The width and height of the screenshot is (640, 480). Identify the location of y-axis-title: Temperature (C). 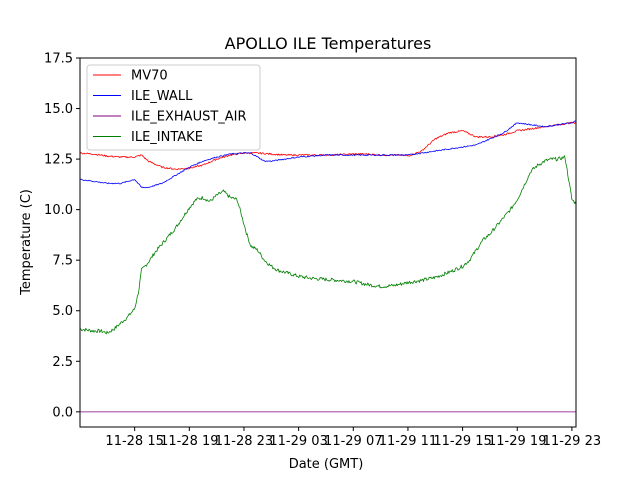
(26, 242).